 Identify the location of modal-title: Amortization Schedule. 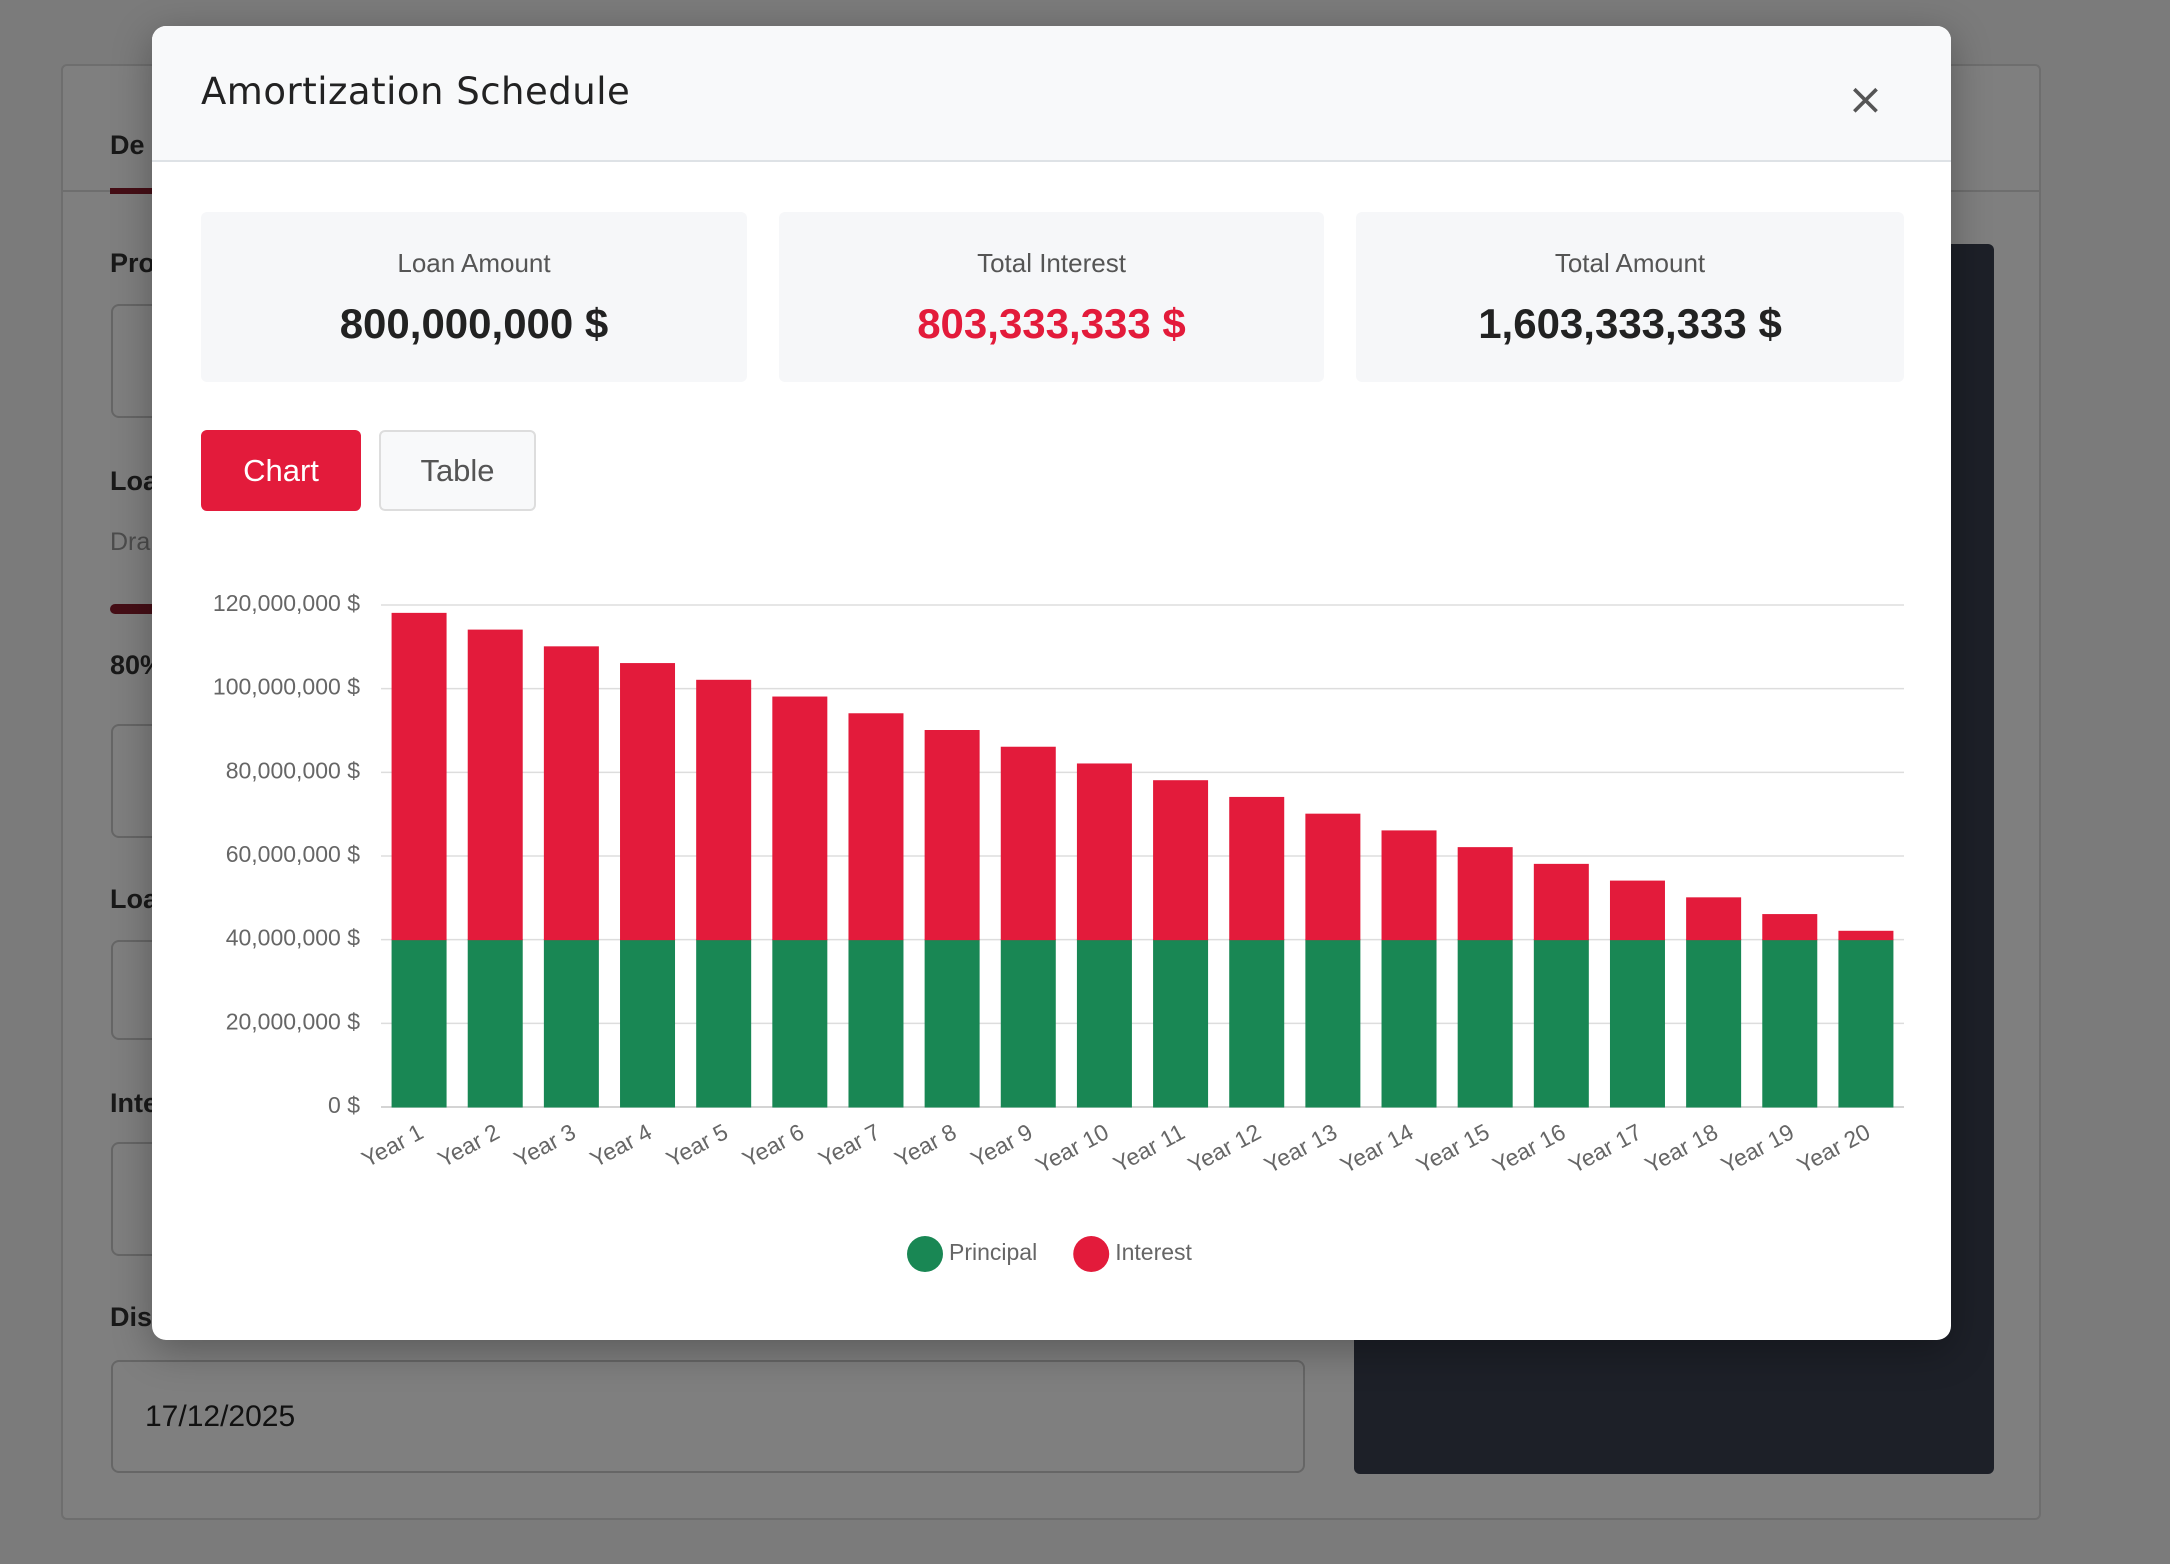
(416, 91).